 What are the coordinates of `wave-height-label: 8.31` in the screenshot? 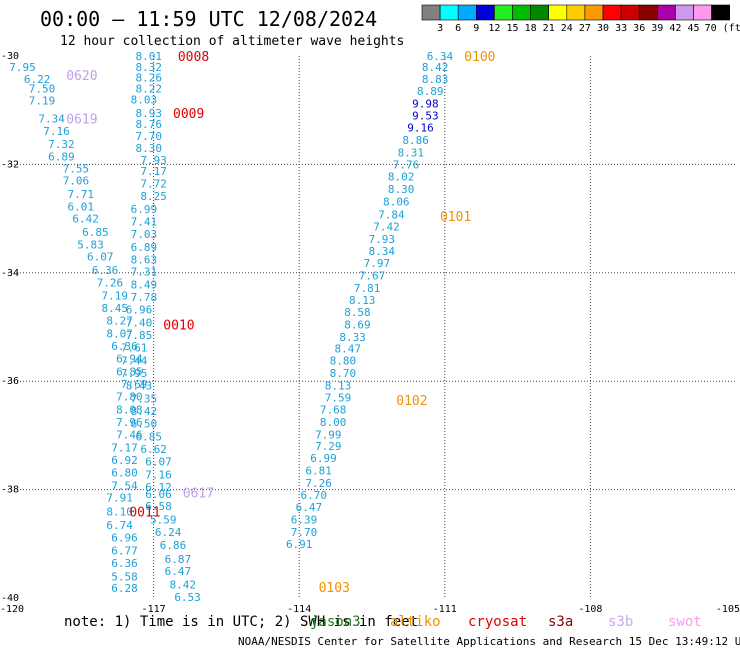 It's located at (411, 152).